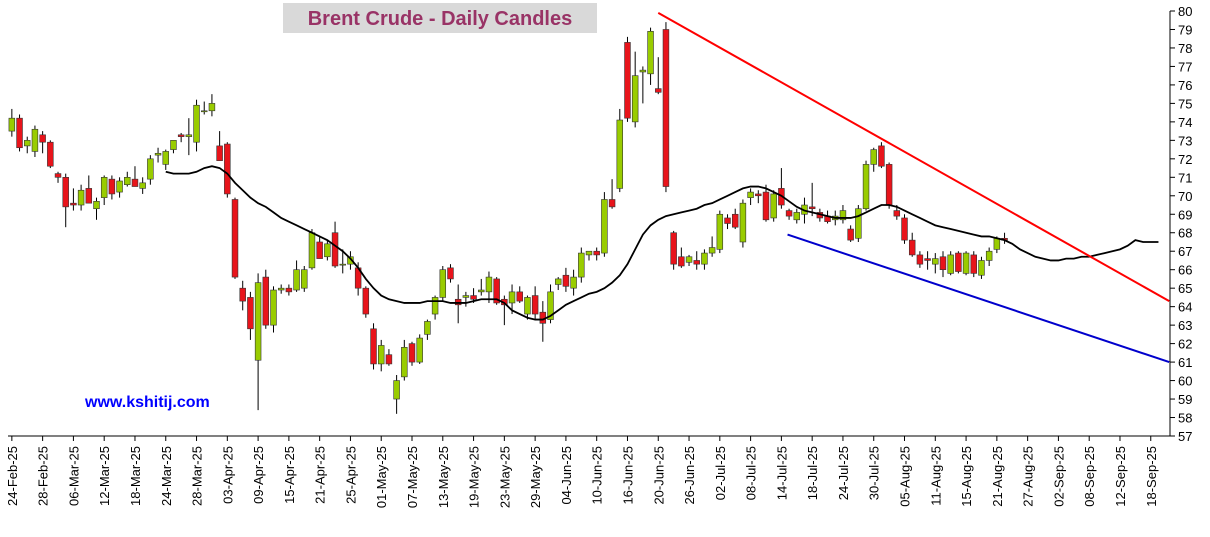 Image resolution: width=1210 pixels, height=537 pixels. I want to click on x-tick-label: 10-Jun-25, so click(597, 475).